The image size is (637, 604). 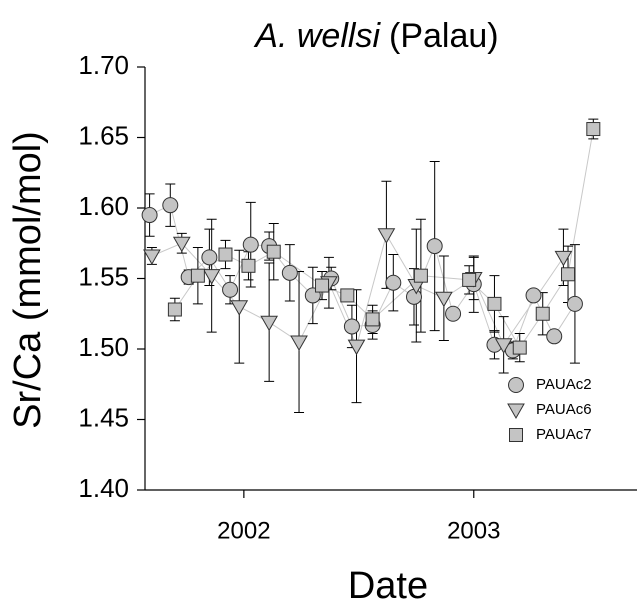 What do you see at coordinates (317, 36) in the screenshot?
I see `chart-title-species: A. wellsi` at bounding box center [317, 36].